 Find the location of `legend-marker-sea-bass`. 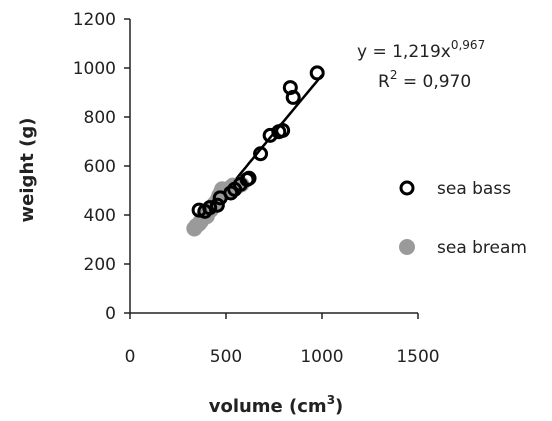

legend-marker-sea-bass is located at coordinates (407, 188).